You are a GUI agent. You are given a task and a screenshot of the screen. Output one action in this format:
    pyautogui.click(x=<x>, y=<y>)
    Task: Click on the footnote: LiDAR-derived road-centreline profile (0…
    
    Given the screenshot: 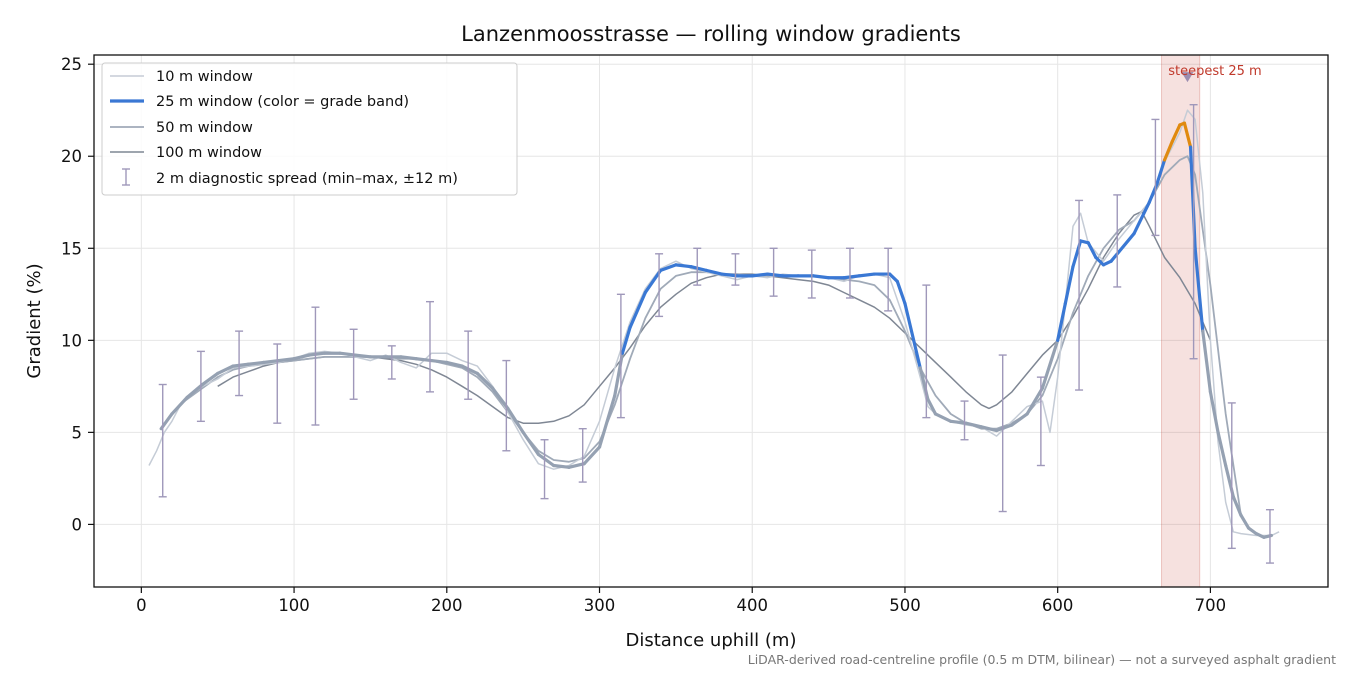 What is the action you would take?
    pyautogui.click(x=1042, y=659)
    